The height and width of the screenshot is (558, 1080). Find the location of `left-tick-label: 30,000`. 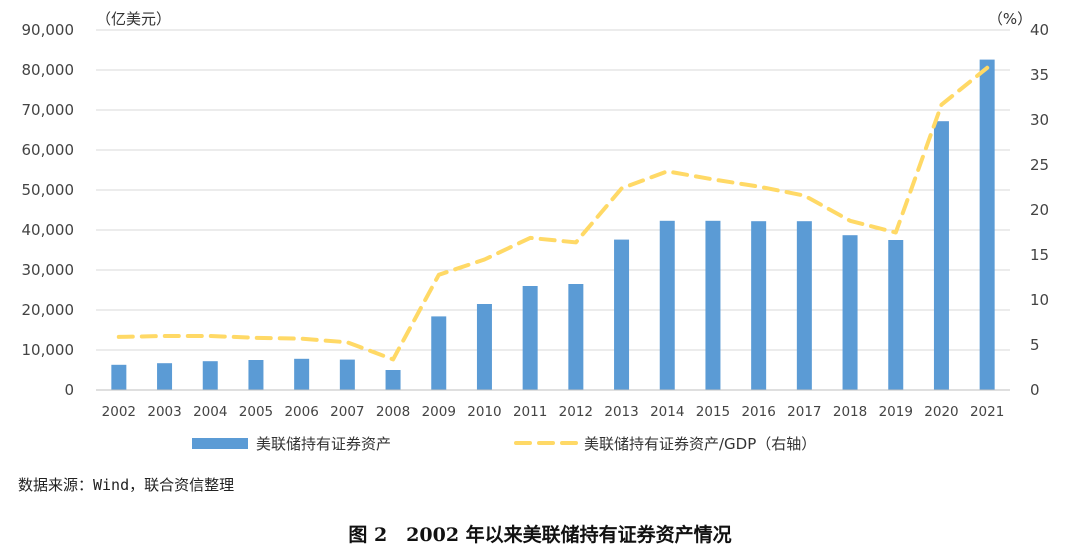

left-tick-label: 30,000 is located at coordinates (48, 270).